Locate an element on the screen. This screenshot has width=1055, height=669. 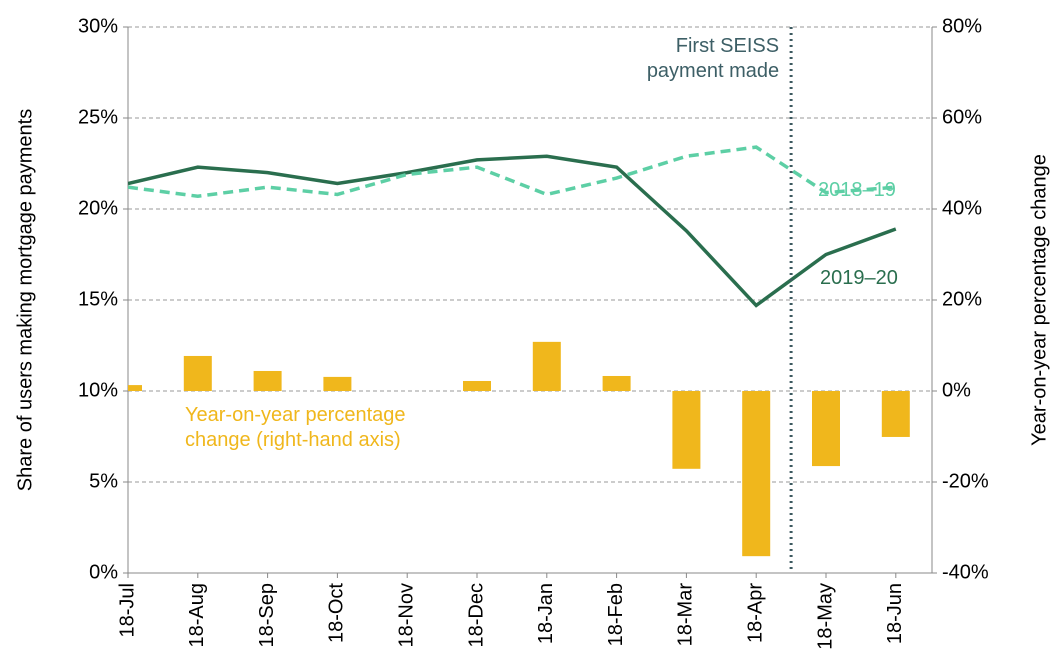
y-tick-label: 5% is located at coordinates (103, 481).